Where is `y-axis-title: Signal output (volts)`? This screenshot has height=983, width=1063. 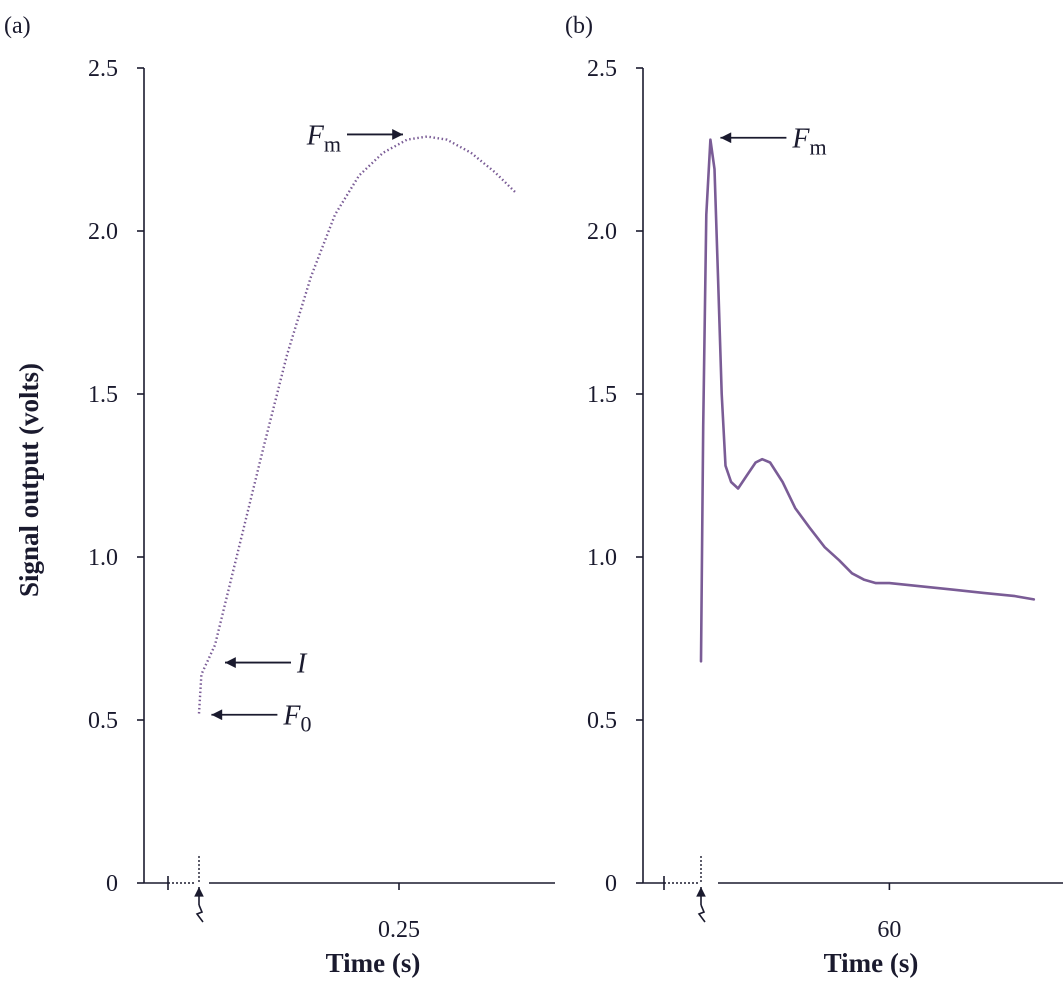
y-axis-title: Signal output (volts) is located at coordinates (29, 480).